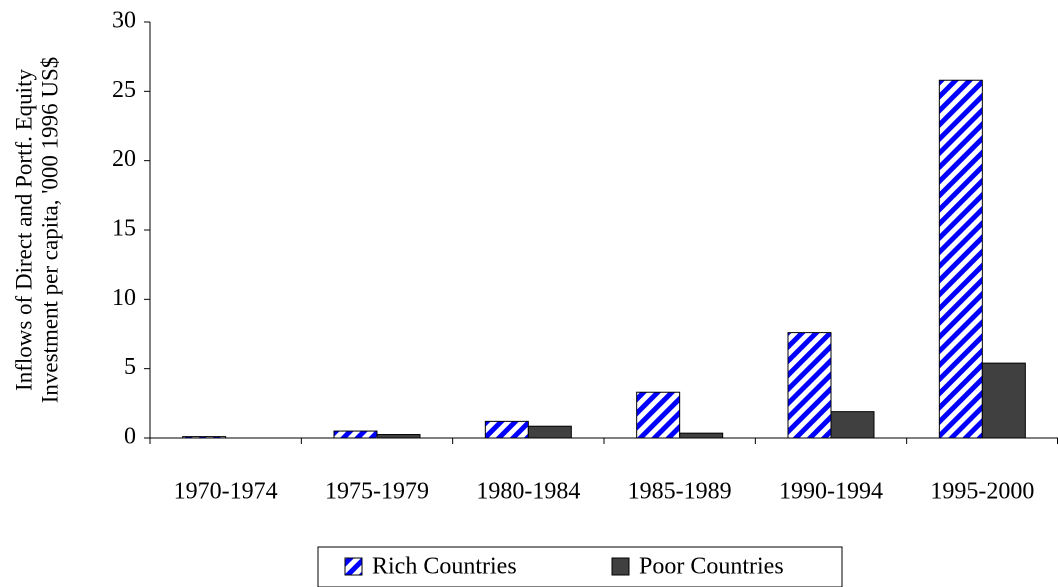 This screenshot has height=587, width=1058. Describe the element at coordinates (580, 566) in the screenshot. I see `legend-box` at that location.